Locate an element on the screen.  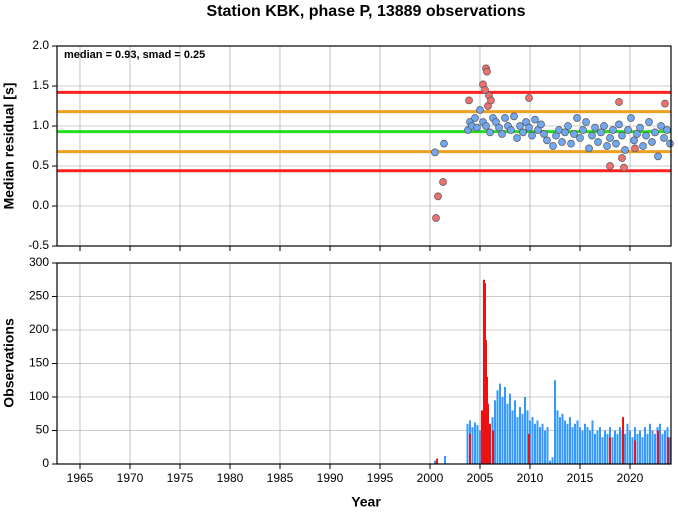
y-axis-label: Median residual [s] is located at coordinates (9, 146).